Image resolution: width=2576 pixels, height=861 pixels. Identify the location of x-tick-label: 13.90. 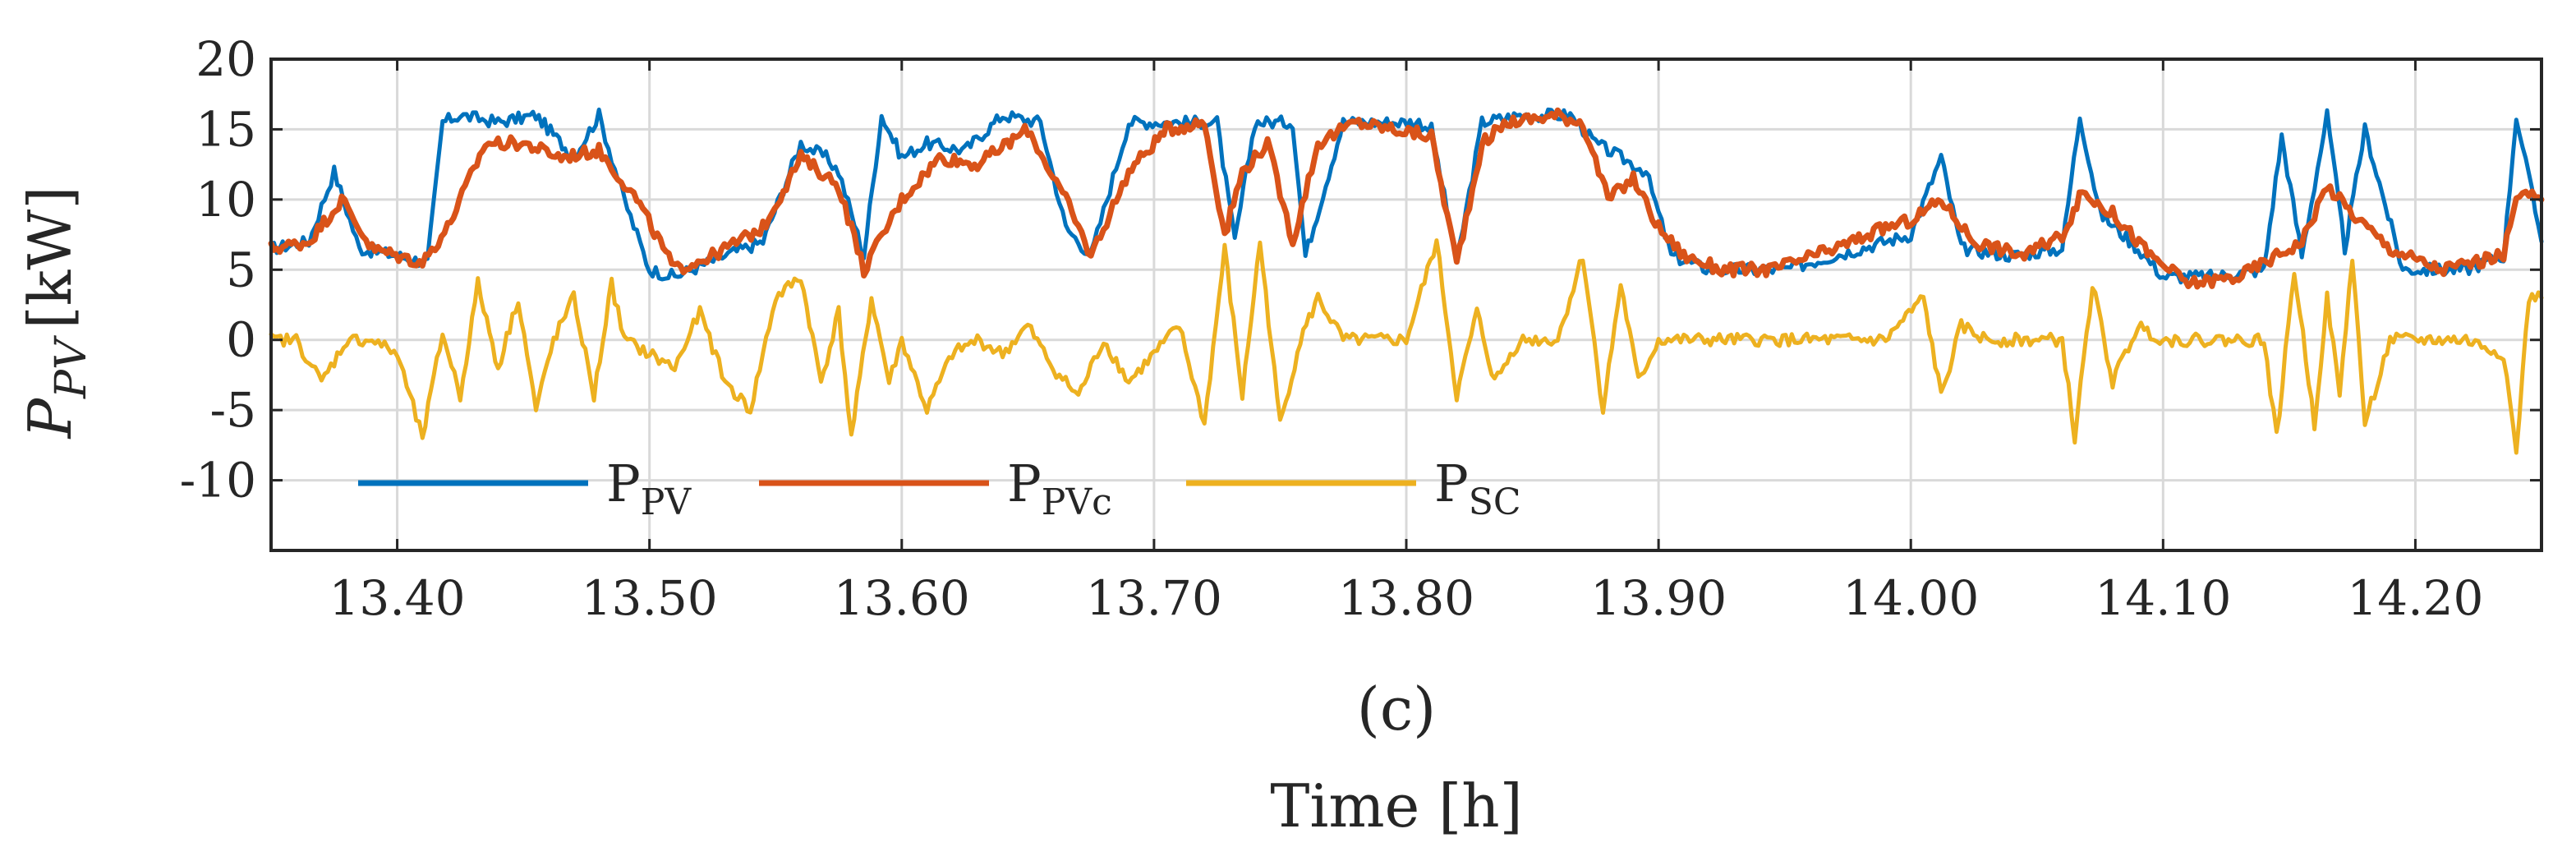
(1658, 598).